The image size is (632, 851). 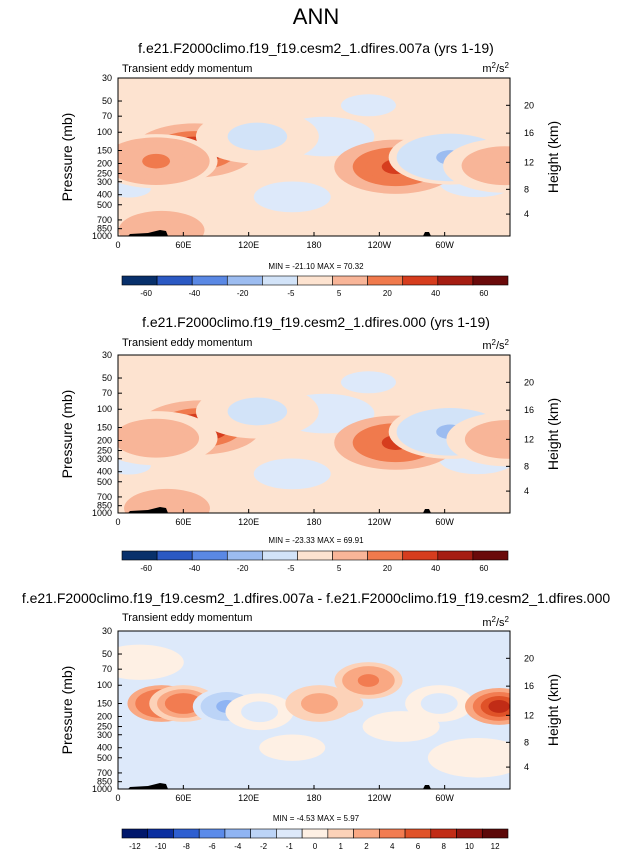 What do you see at coordinates (316, 16) in the screenshot?
I see `page-title: ANN` at bounding box center [316, 16].